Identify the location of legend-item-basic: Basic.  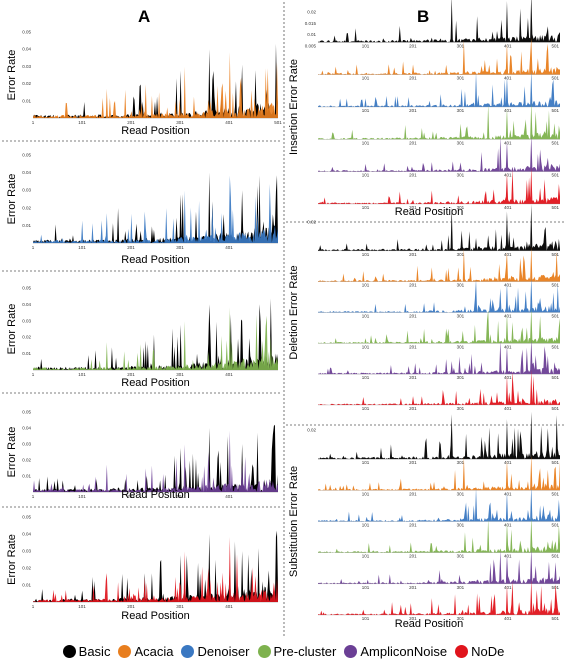
(86, 651).